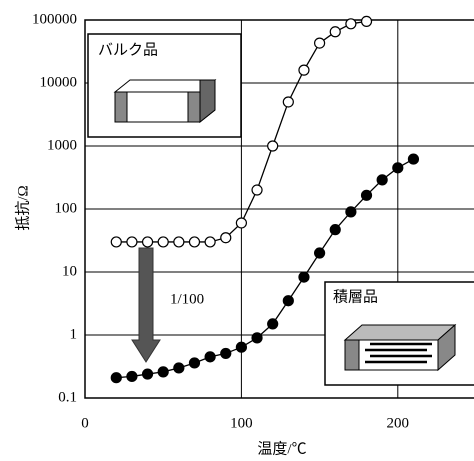 This screenshot has width=474, height=461. Describe the element at coordinates (187, 299) in the screenshot. I see `annotation: 1/100` at that location.